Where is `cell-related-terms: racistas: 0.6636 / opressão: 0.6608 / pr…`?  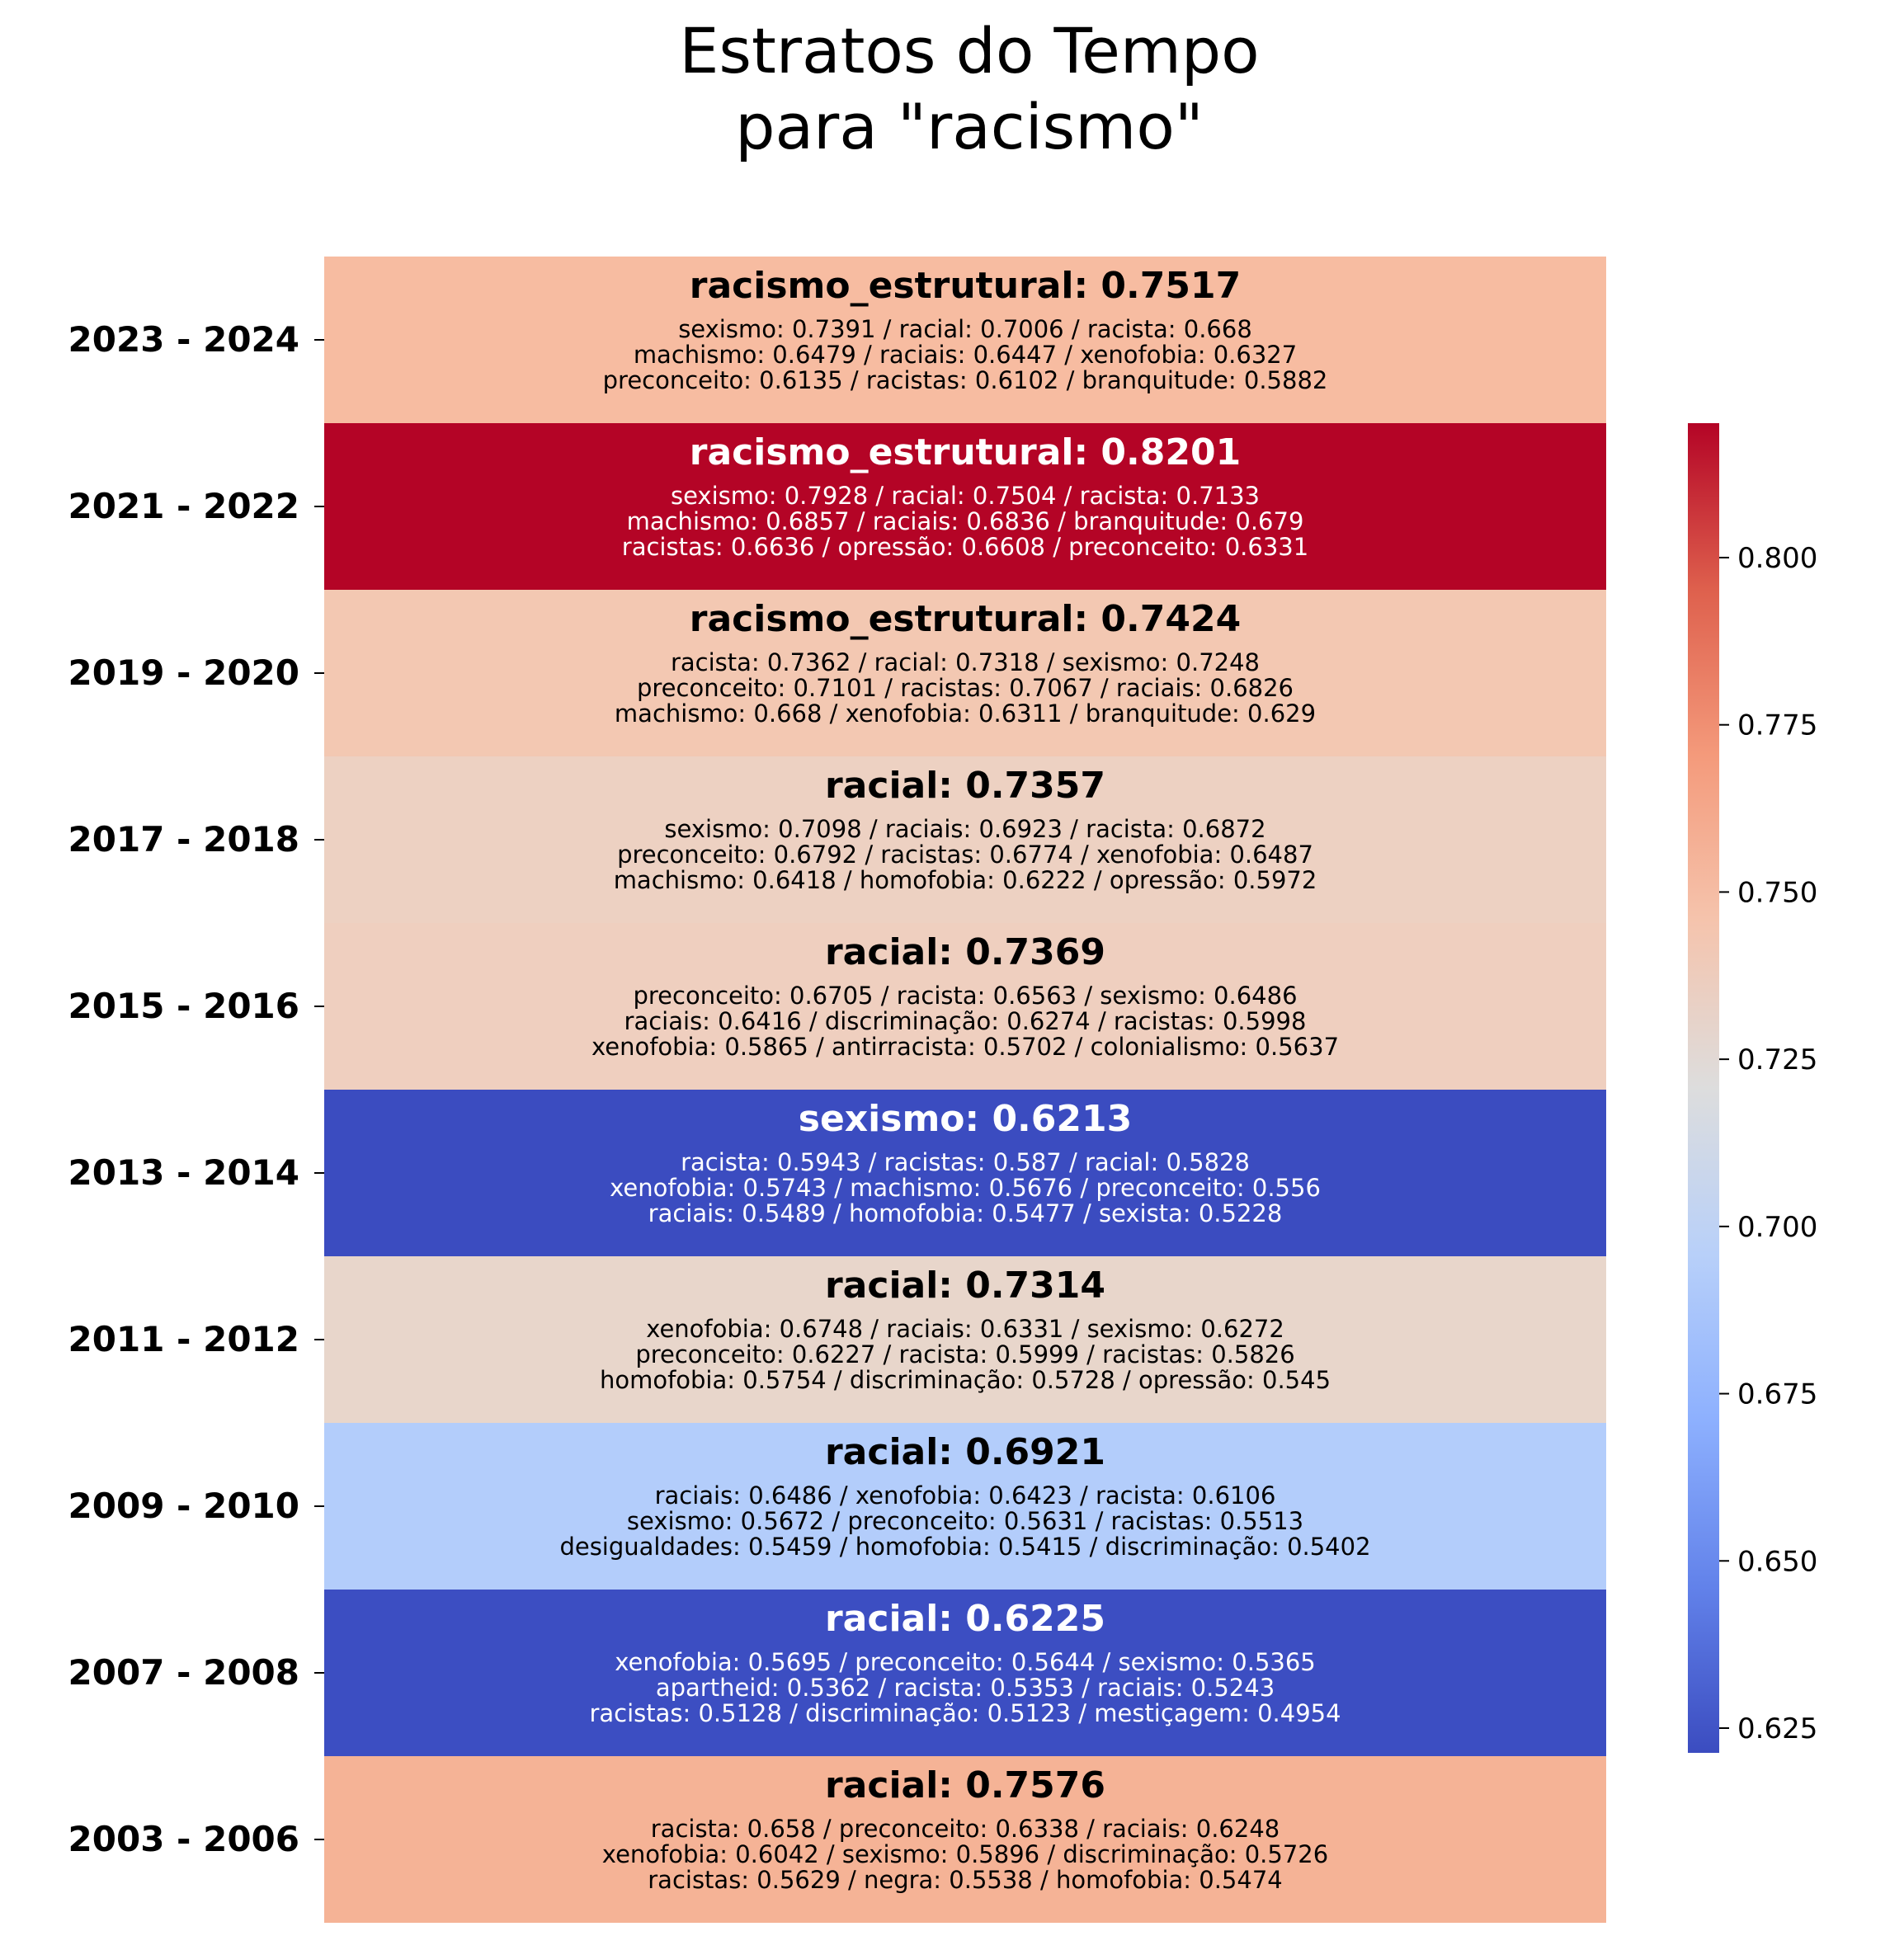
cell-related-terms: racistas: 0.6636 / opressão: 0.6608 / pr… is located at coordinates (965, 547).